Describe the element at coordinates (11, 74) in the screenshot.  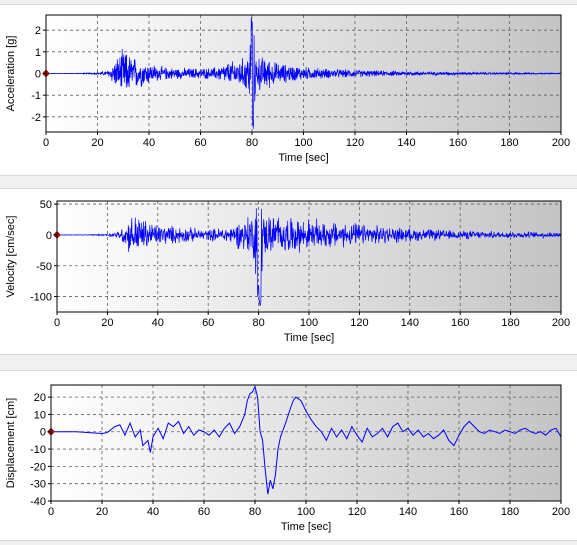
I see `y-axis-label: Acceleration [g]` at that location.